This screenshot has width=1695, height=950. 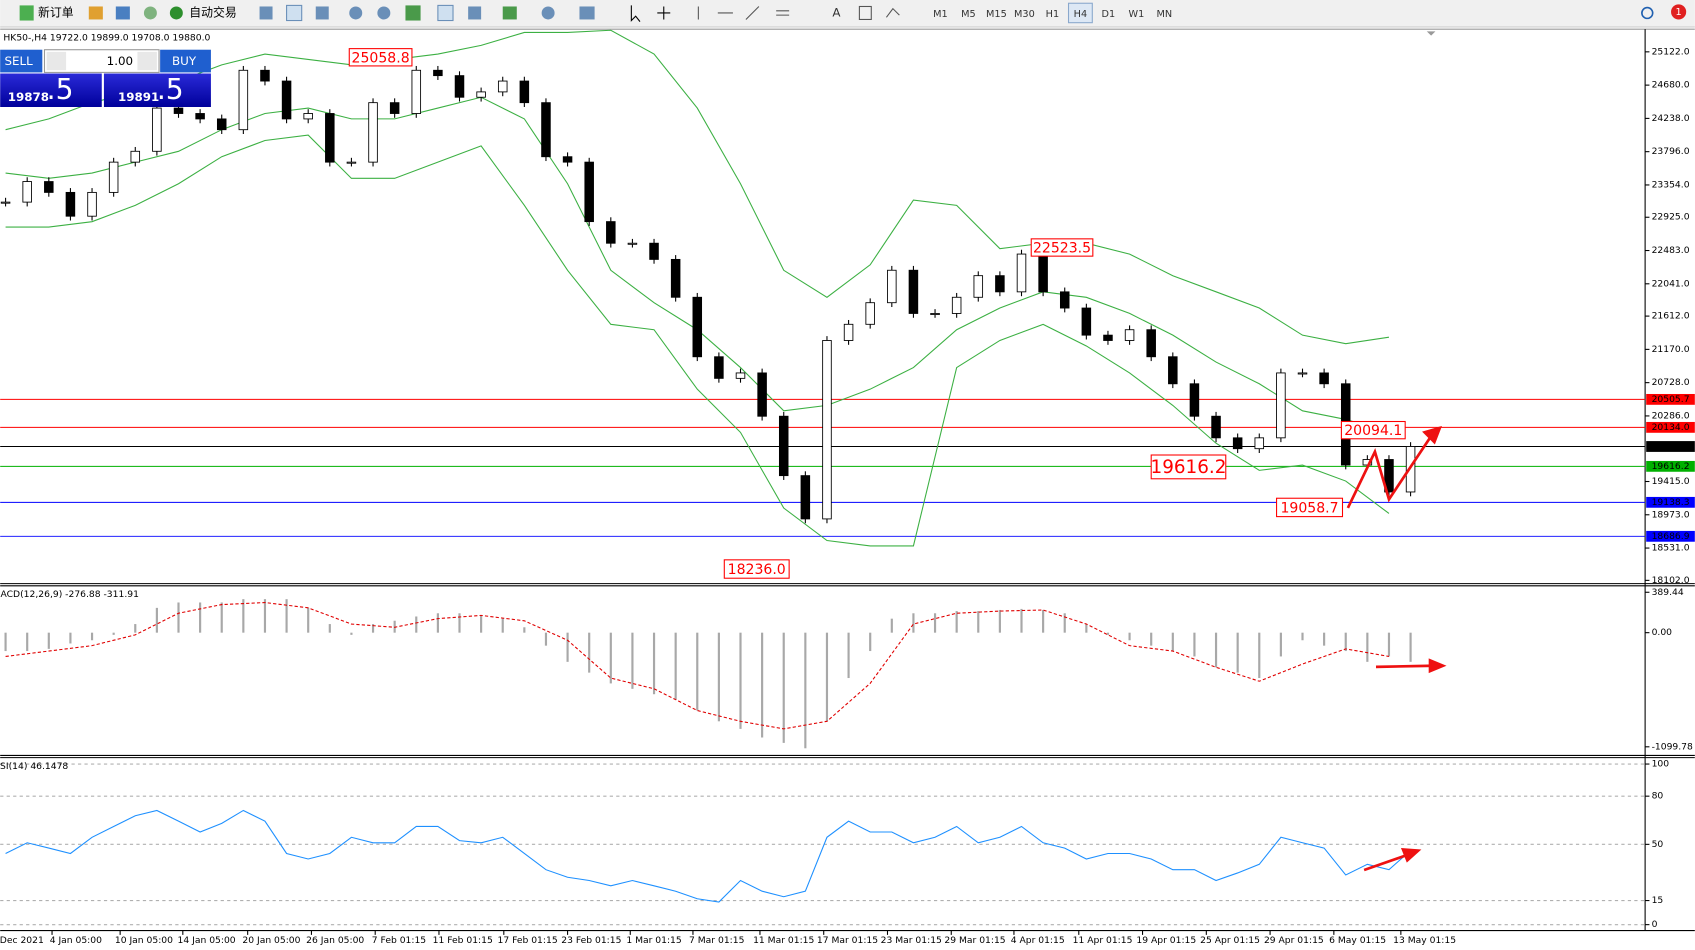 I want to click on icon: A, so click(x=836, y=12).